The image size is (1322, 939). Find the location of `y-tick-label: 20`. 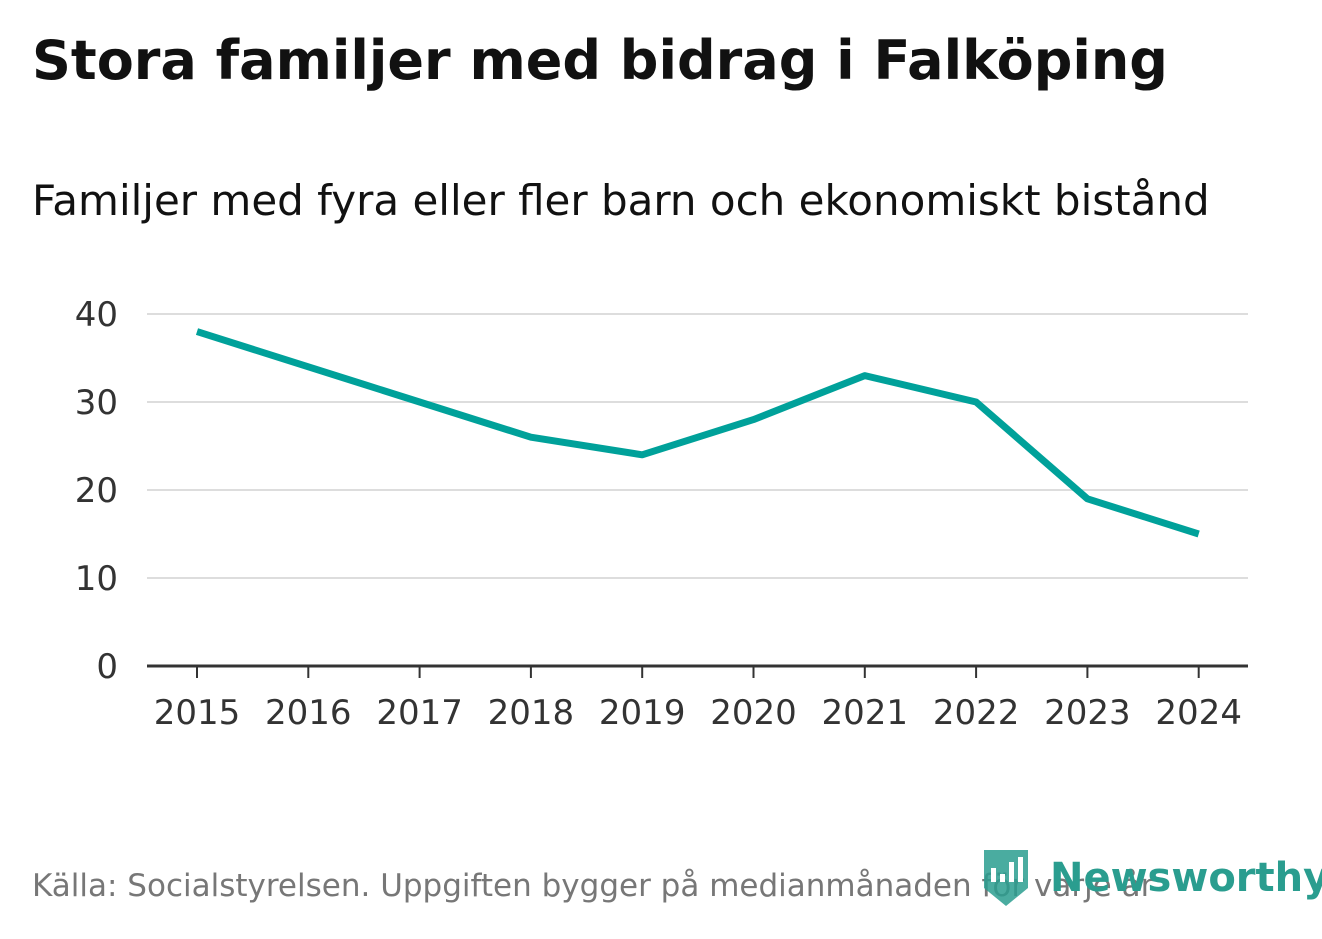

y-tick-label: 20 is located at coordinates (96, 491).